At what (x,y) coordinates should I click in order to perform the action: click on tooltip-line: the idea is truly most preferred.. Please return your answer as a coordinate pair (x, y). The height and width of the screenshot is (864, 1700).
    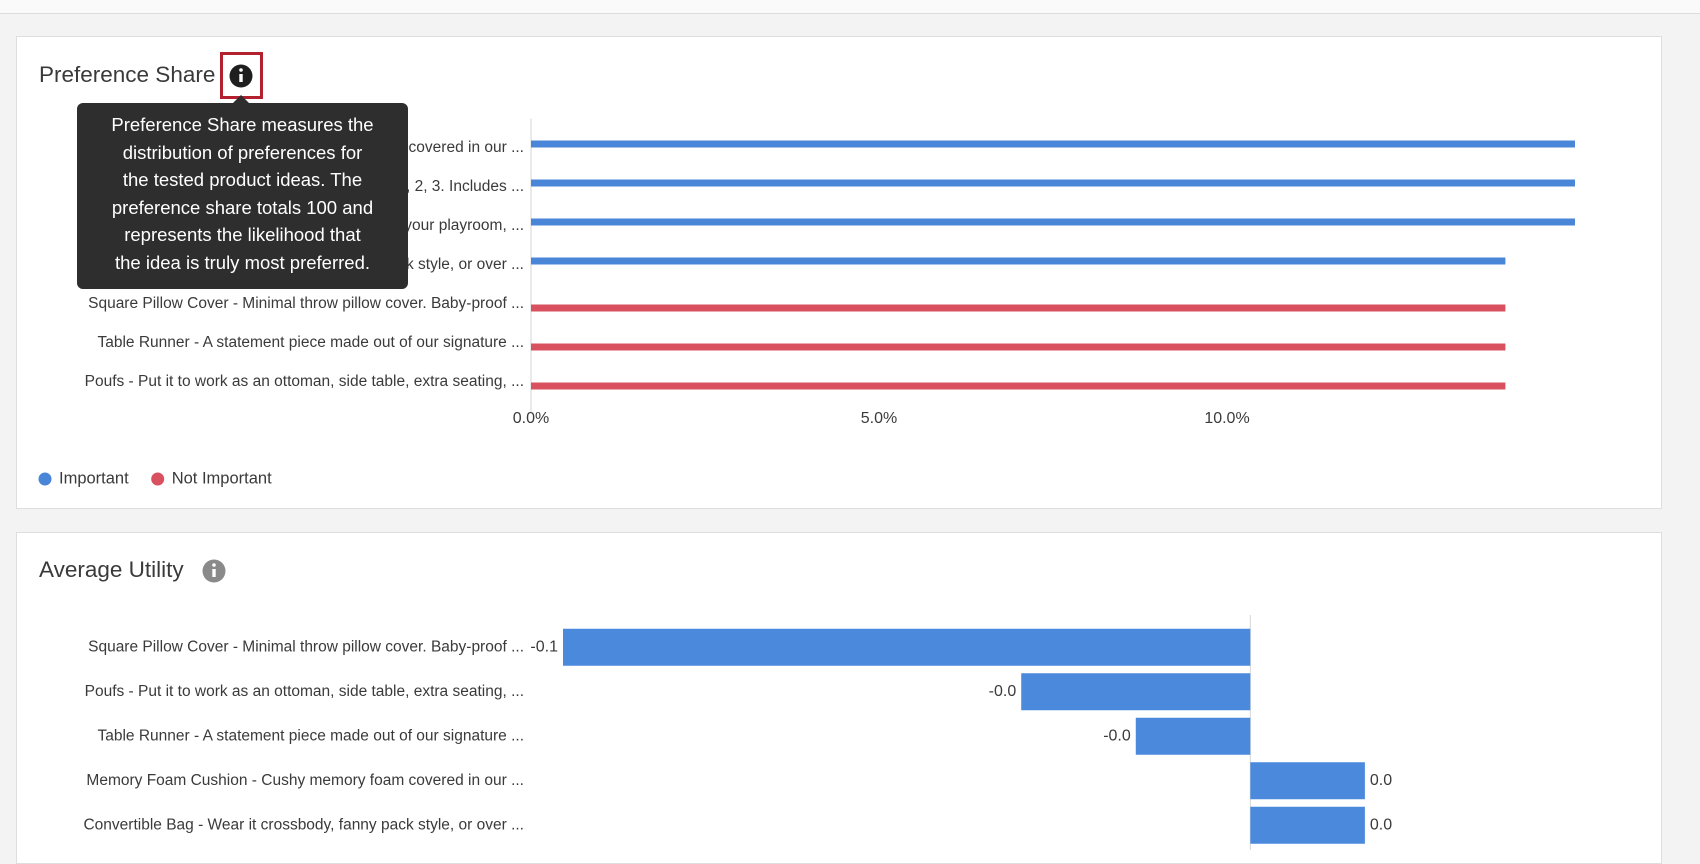
    Looking at the image, I should click on (242, 262).